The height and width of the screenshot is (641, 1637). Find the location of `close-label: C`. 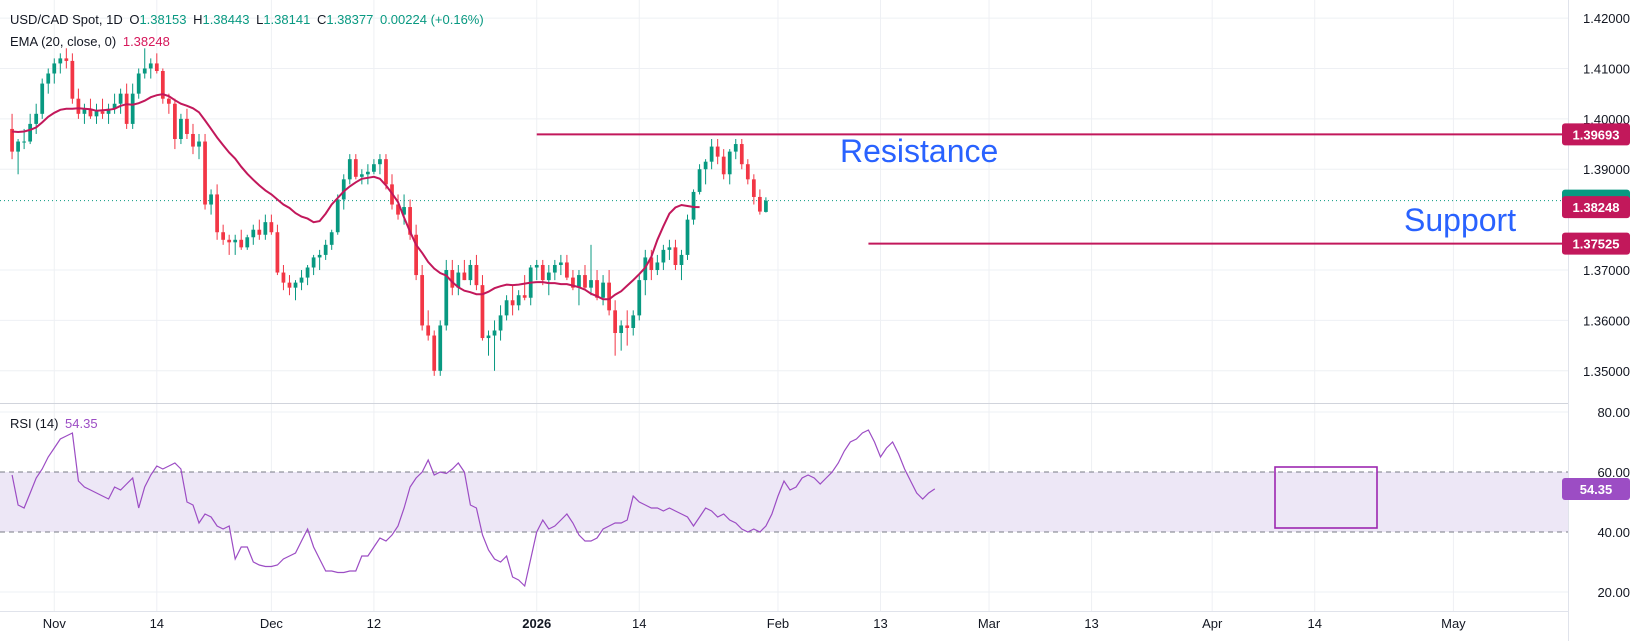

close-label: C is located at coordinates (321, 19).